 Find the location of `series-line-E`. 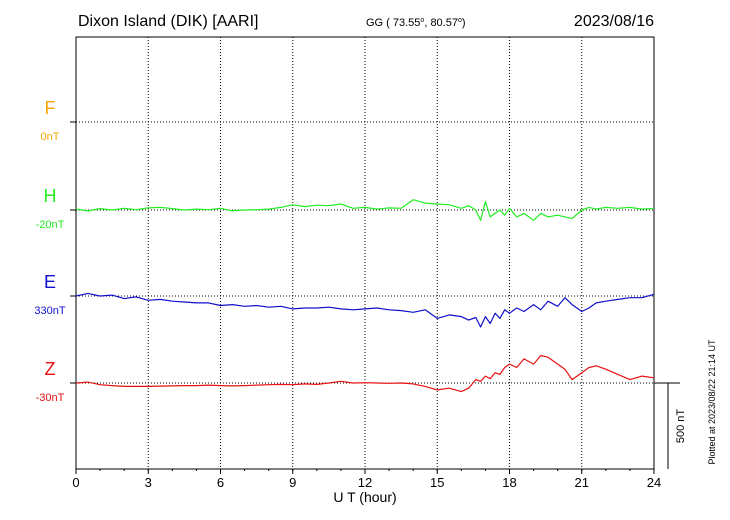

series-line-E is located at coordinates (365, 310).